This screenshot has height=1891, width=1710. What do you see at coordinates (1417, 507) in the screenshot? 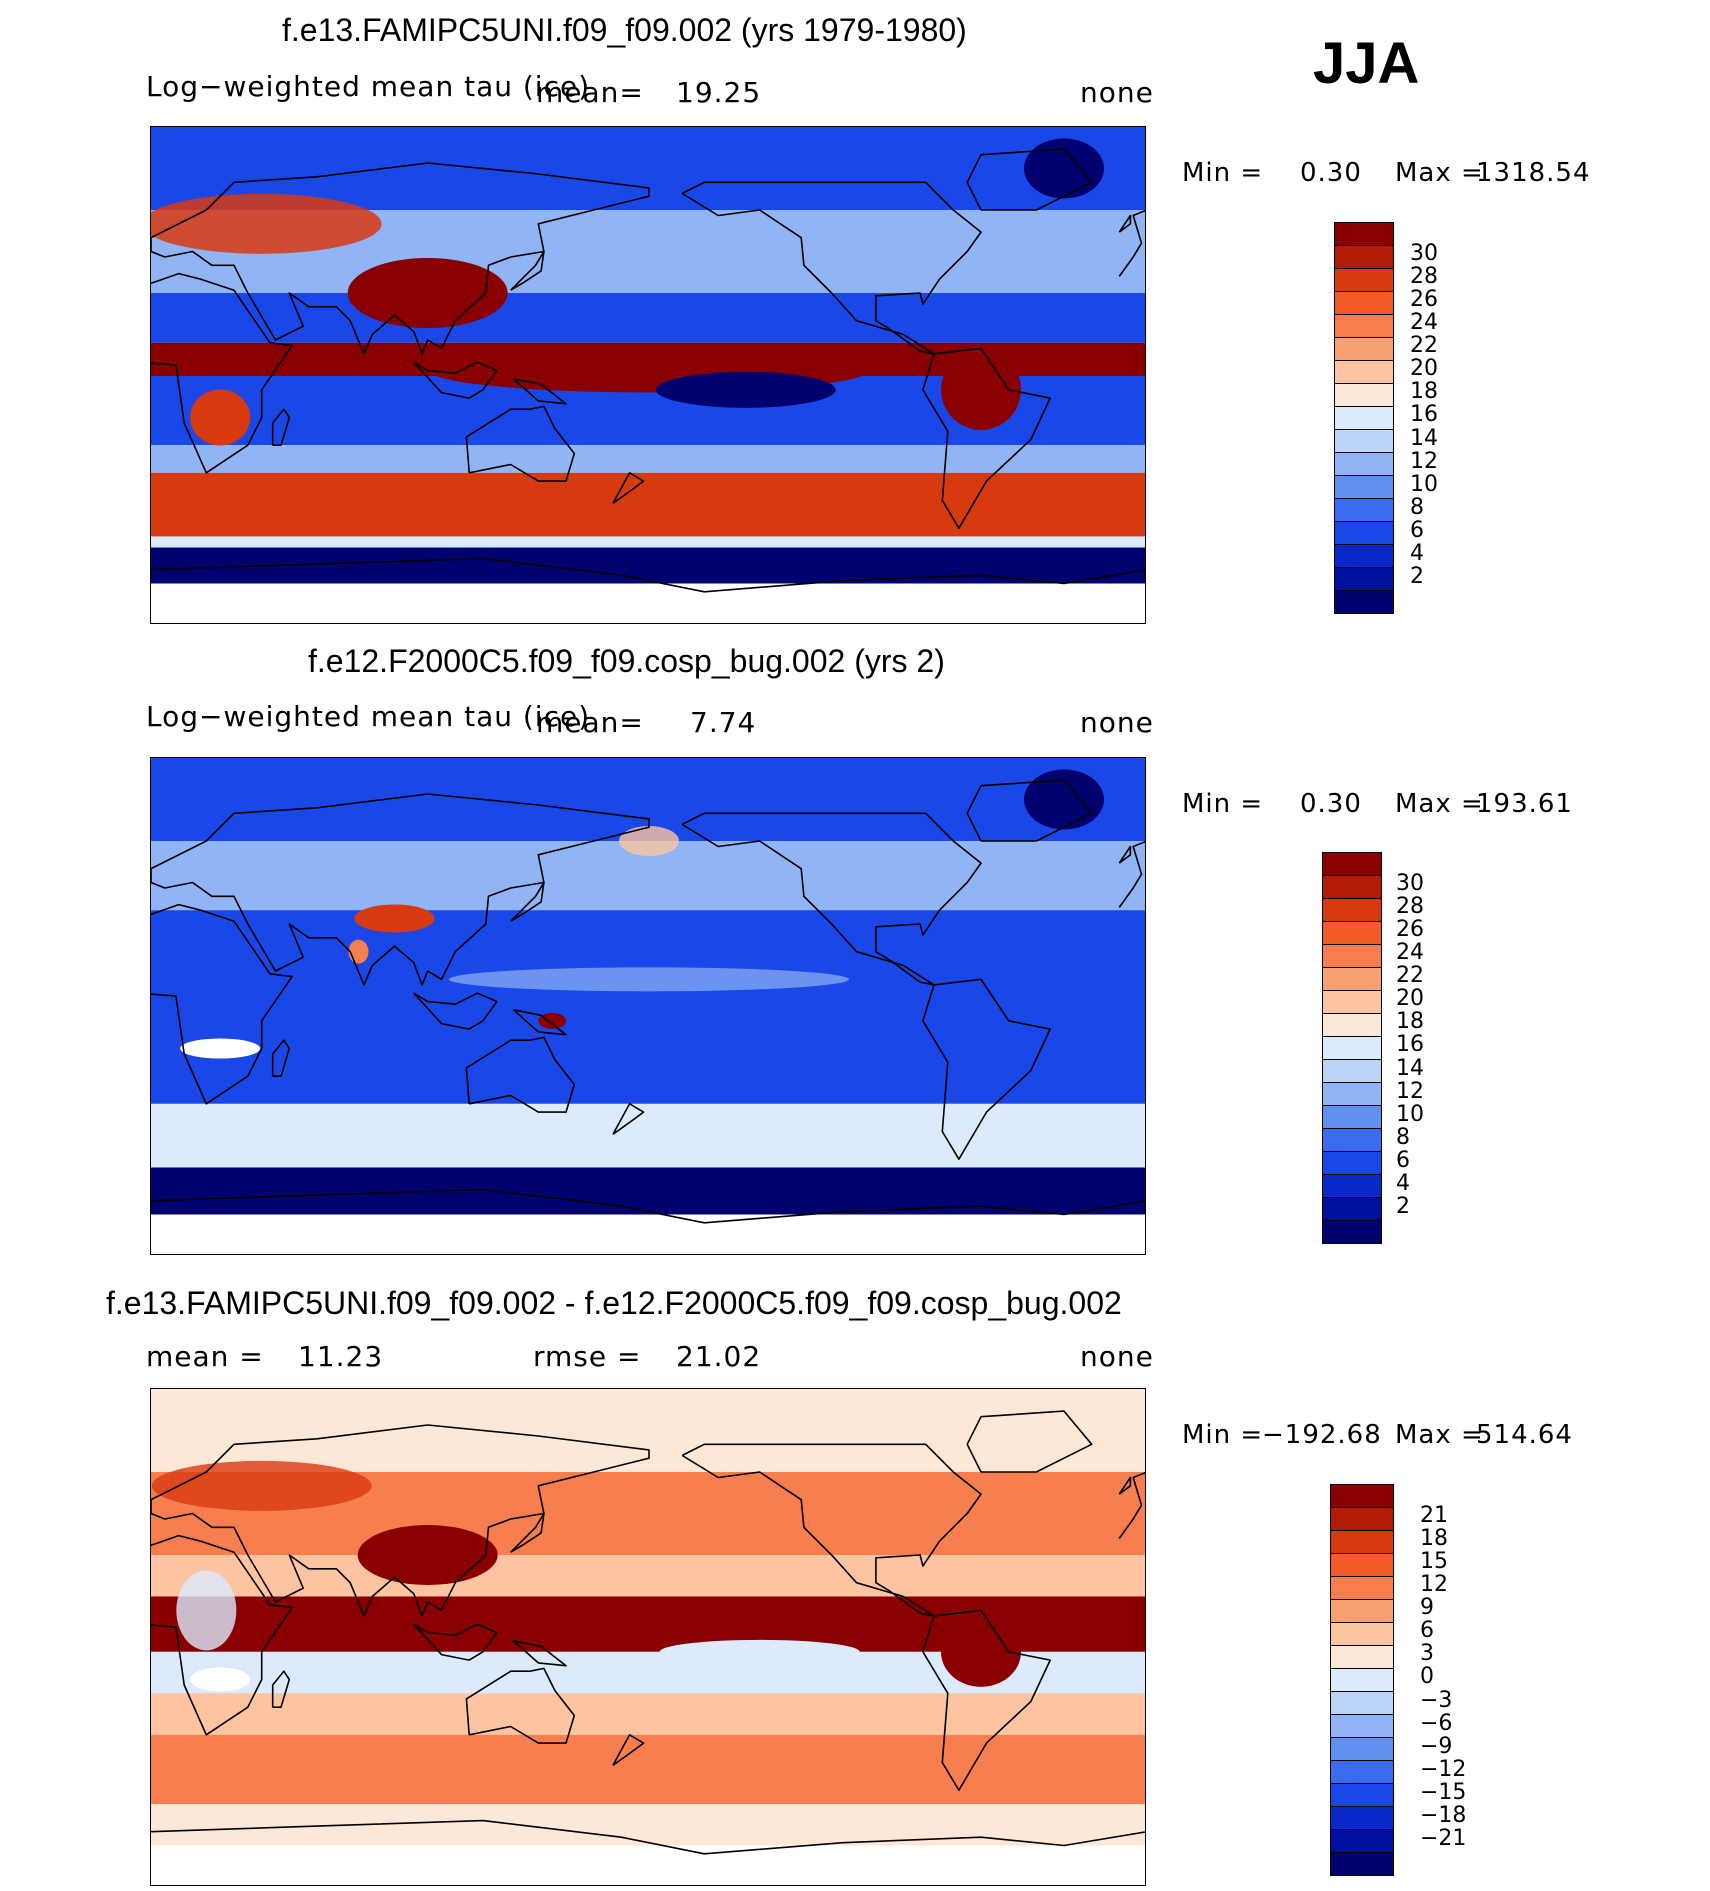
I see `colorbar-tick-label: 8` at bounding box center [1417, 507].